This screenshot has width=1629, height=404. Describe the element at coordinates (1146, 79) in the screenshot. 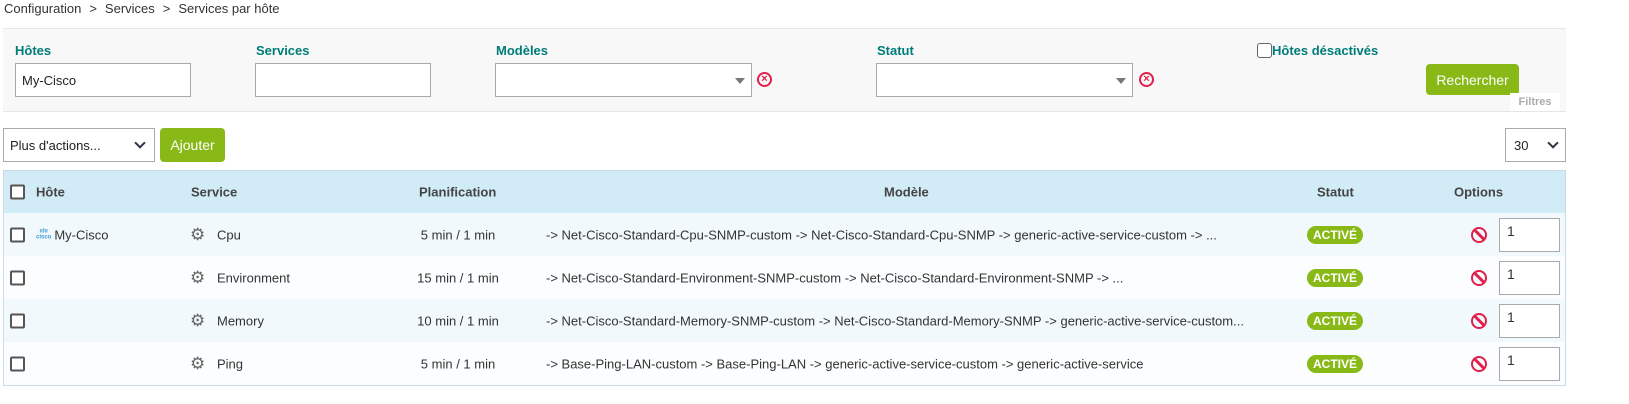

I see `clear-status-icon: ×` at that location.